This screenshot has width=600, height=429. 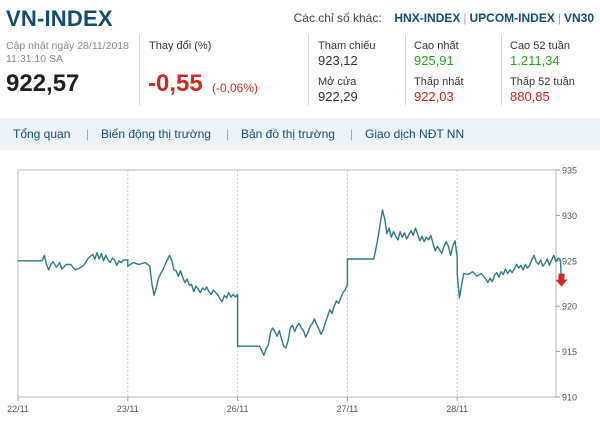 What do you see at coordinates (338, 60) in the screenshot?
I see `reference-value: 923,12` at bounding box center [338, 60].